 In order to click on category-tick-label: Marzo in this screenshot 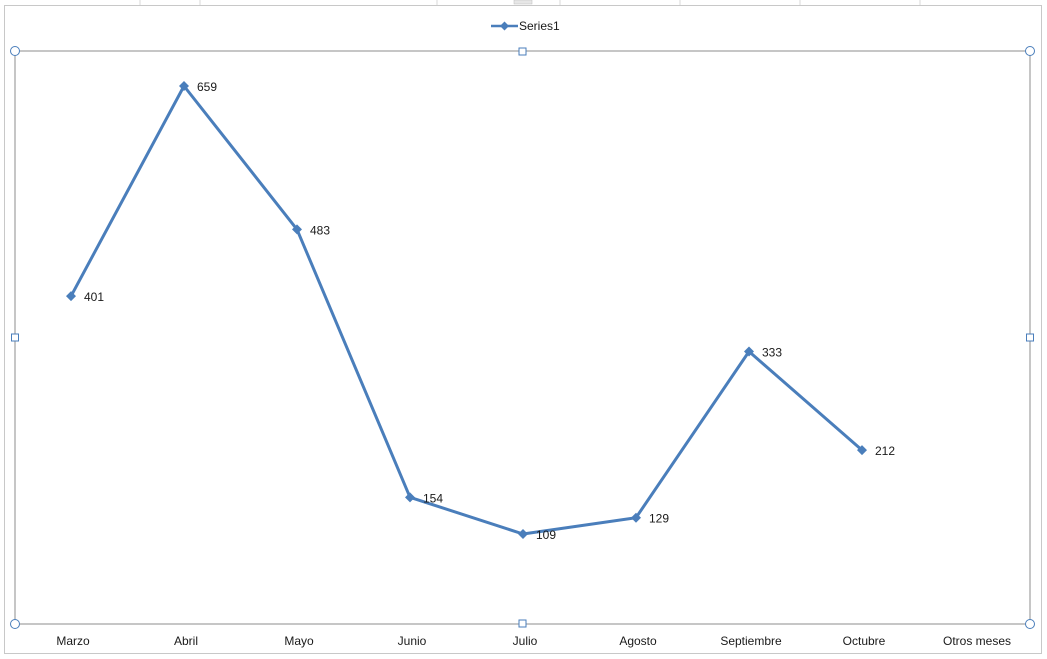, I will do `click(73, 641)`.